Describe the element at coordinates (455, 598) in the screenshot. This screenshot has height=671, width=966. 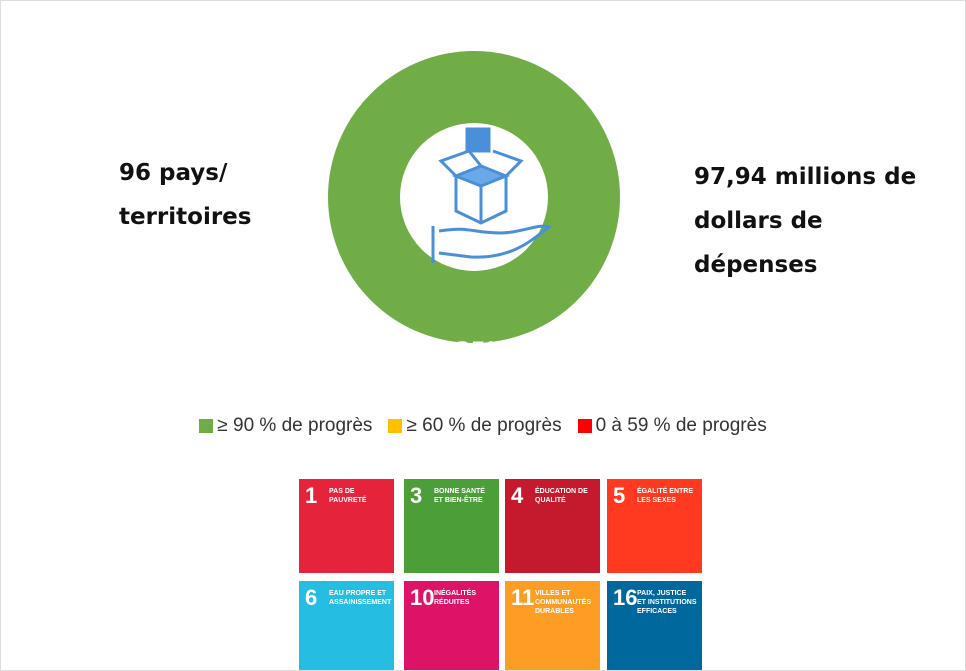
I see `goal-label: INÉGALITÉS RÉDUITES` at that location.